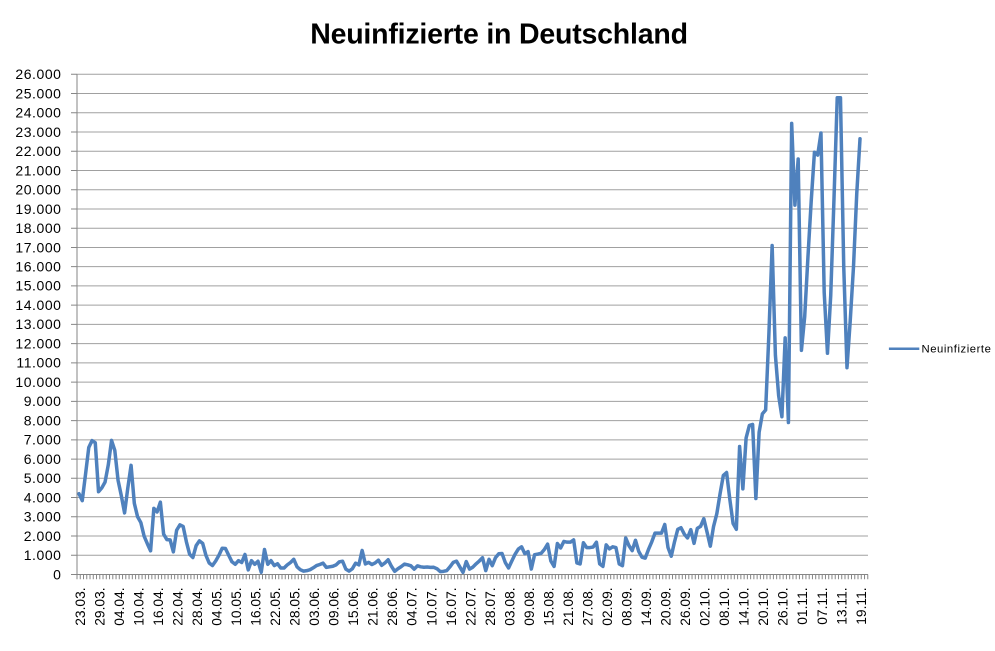 This screenshot has width=995, height=651. Describe the element at coordinates (627, 606) in the screenshot. I see `svg-text: 08.09.` at that location.